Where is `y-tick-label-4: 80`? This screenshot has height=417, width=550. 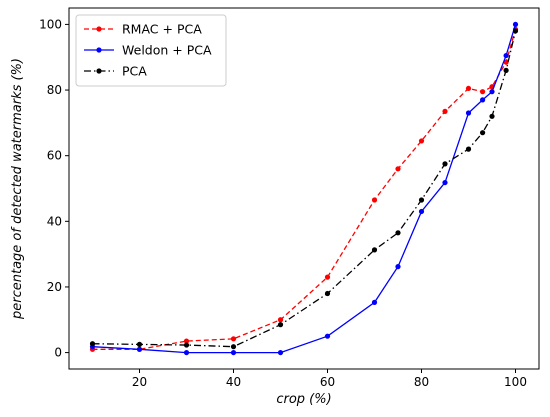 y-tick-label-4: 80 is located at coordinates (54, 90).